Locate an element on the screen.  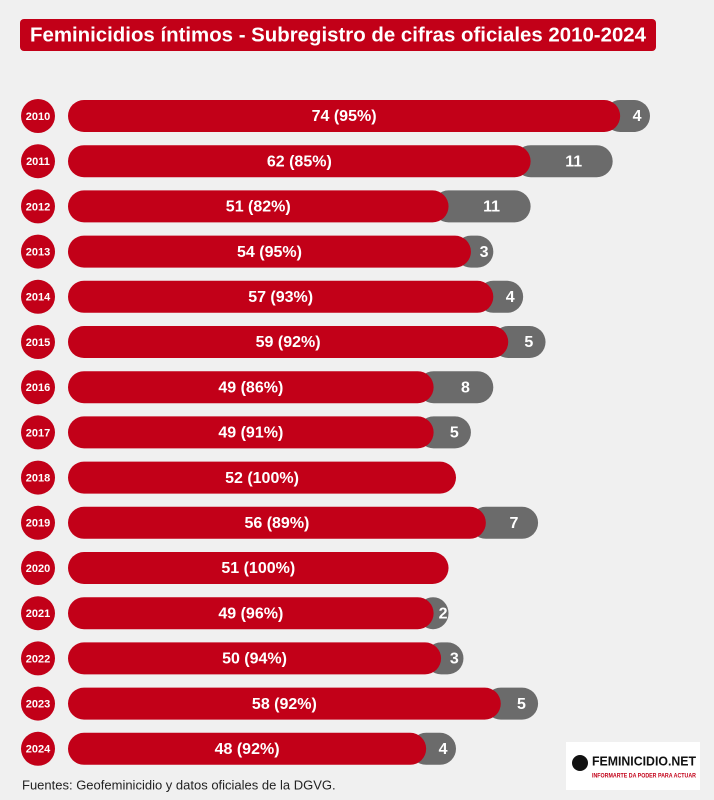
bar-label: 51 (82%) is located at coordinates (258, 207).